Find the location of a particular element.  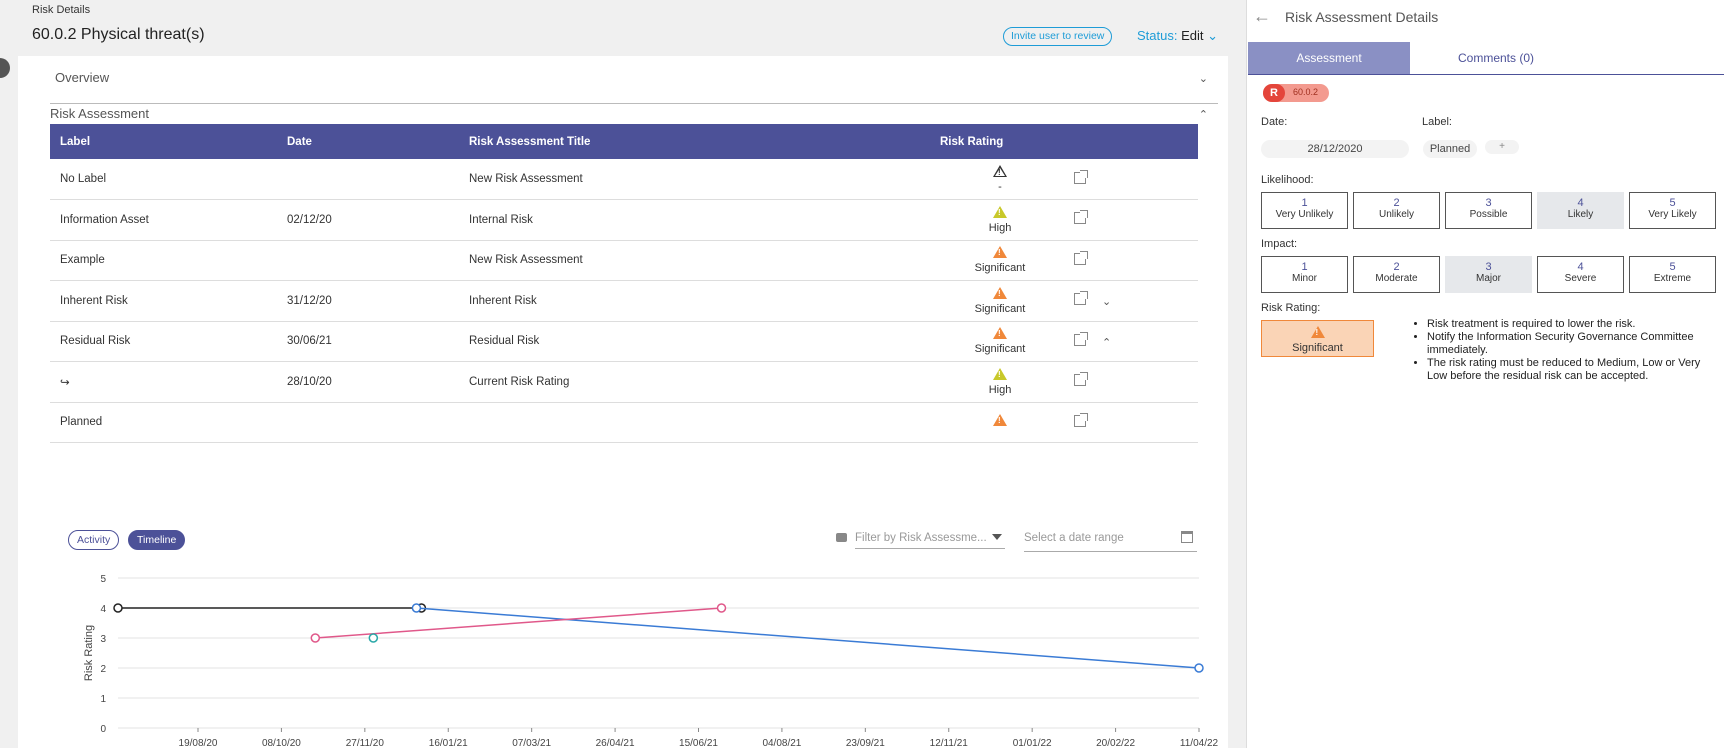

rating-text: High is located at coordinates (1000, 227).